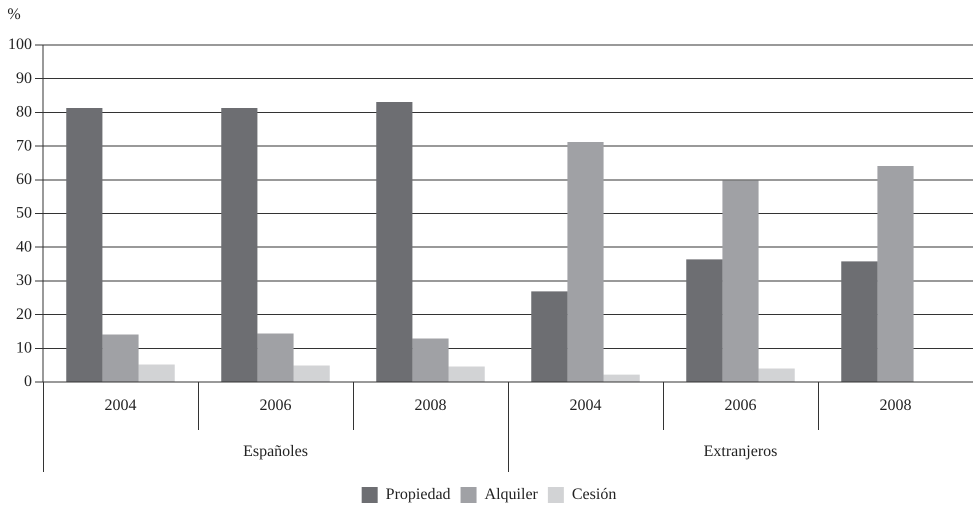 This screenshot has height=513, width=973. I want to click on y-tick-label: 30, so click(24, 281).